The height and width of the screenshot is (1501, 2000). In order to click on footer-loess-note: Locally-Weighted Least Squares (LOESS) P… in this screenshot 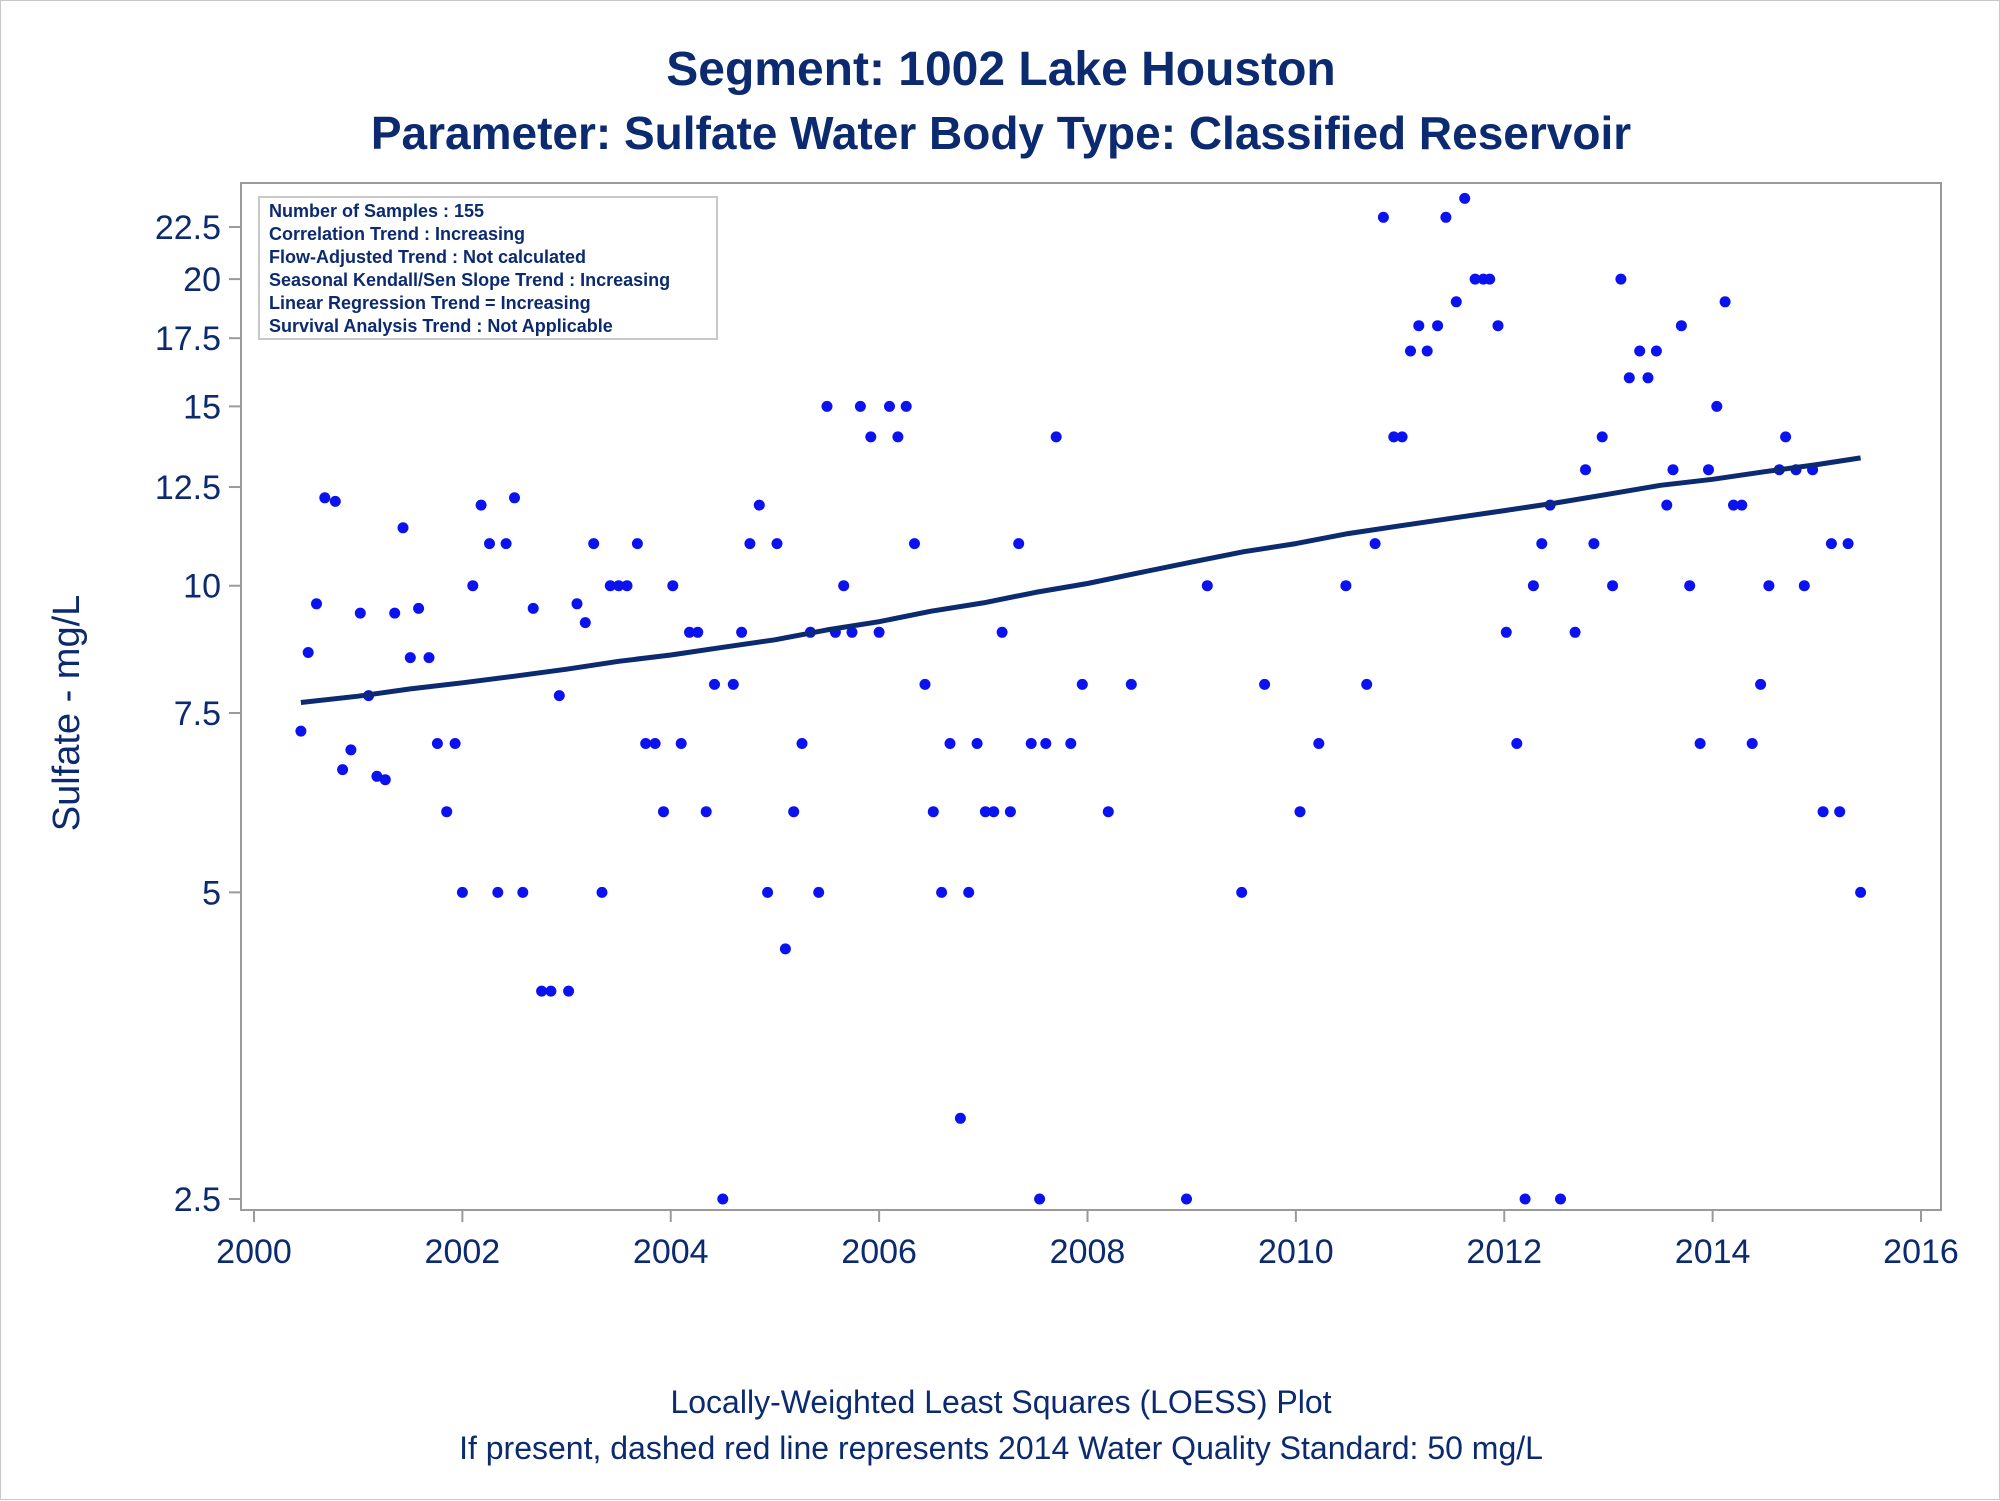, I will do `click(1000, 1402)`.